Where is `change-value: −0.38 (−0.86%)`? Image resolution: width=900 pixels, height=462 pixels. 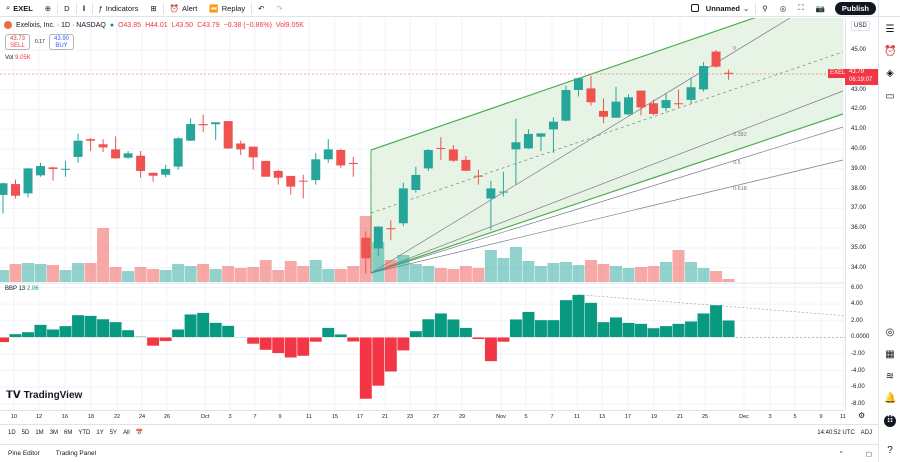
change-value: −0.38 (−0.86%) is located at coordinates (247, 25).